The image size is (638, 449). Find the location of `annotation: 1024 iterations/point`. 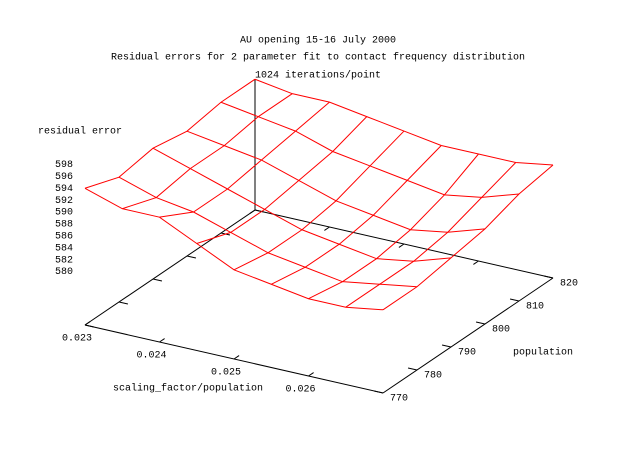

annotation: 1024 iterations/point is located at coordinates (318, 76).